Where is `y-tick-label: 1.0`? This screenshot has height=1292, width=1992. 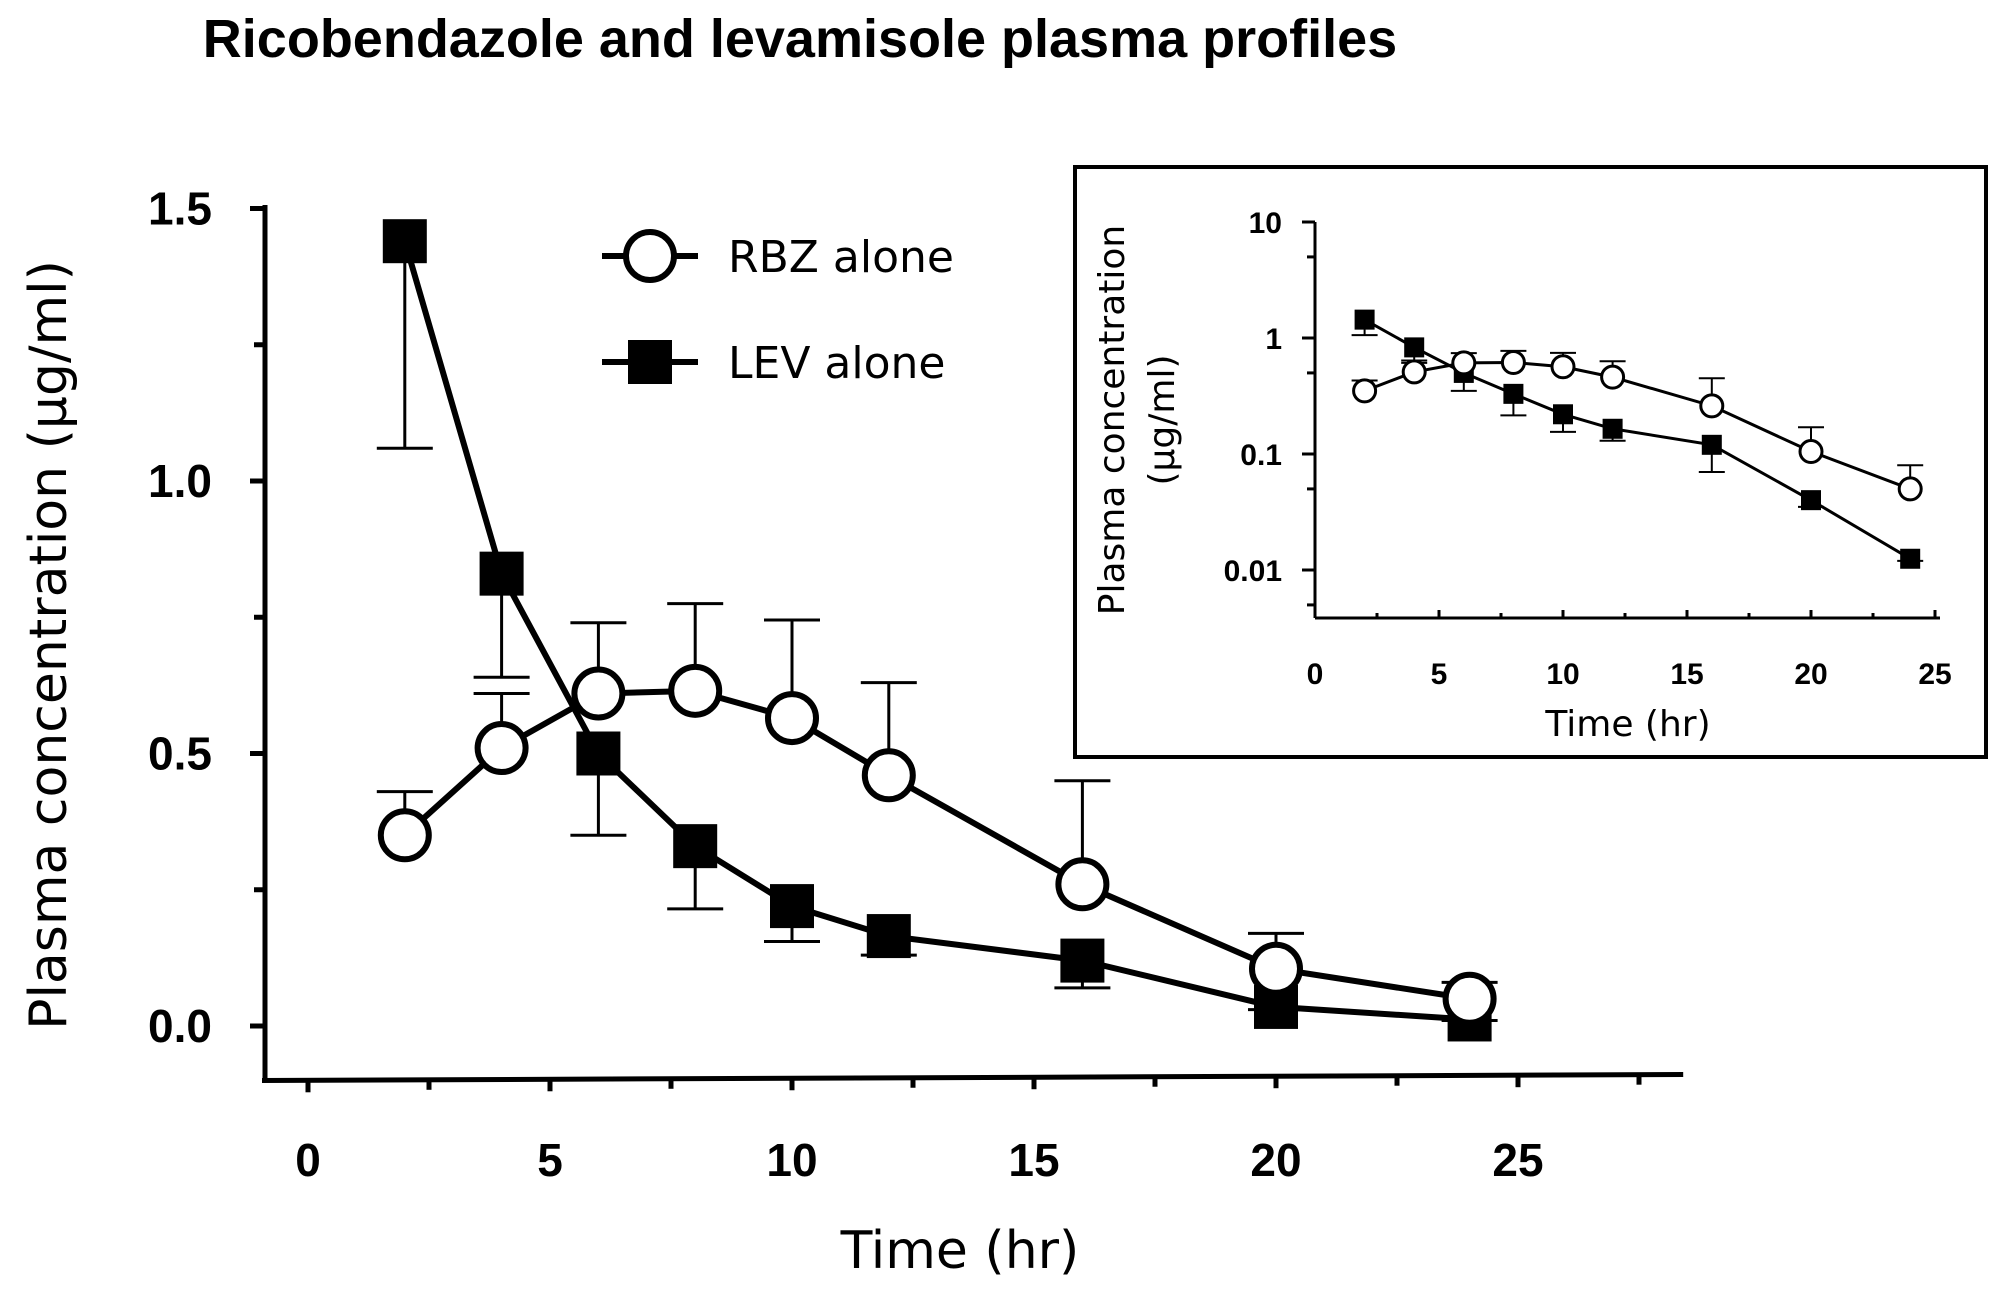 y-tick-label: 1.0 is located at coordinates (180, 481).